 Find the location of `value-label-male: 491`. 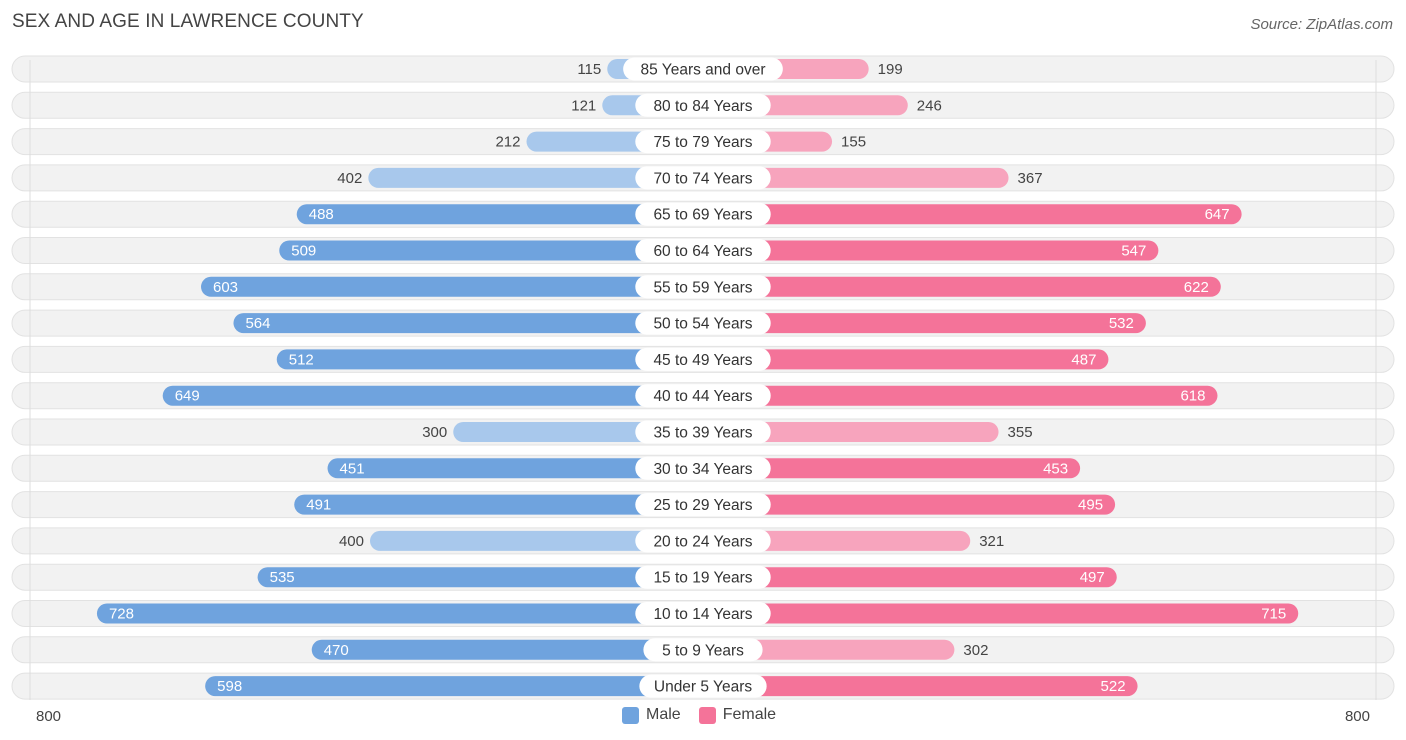

value-label-male: 491 is located at coordinates (318, 505).